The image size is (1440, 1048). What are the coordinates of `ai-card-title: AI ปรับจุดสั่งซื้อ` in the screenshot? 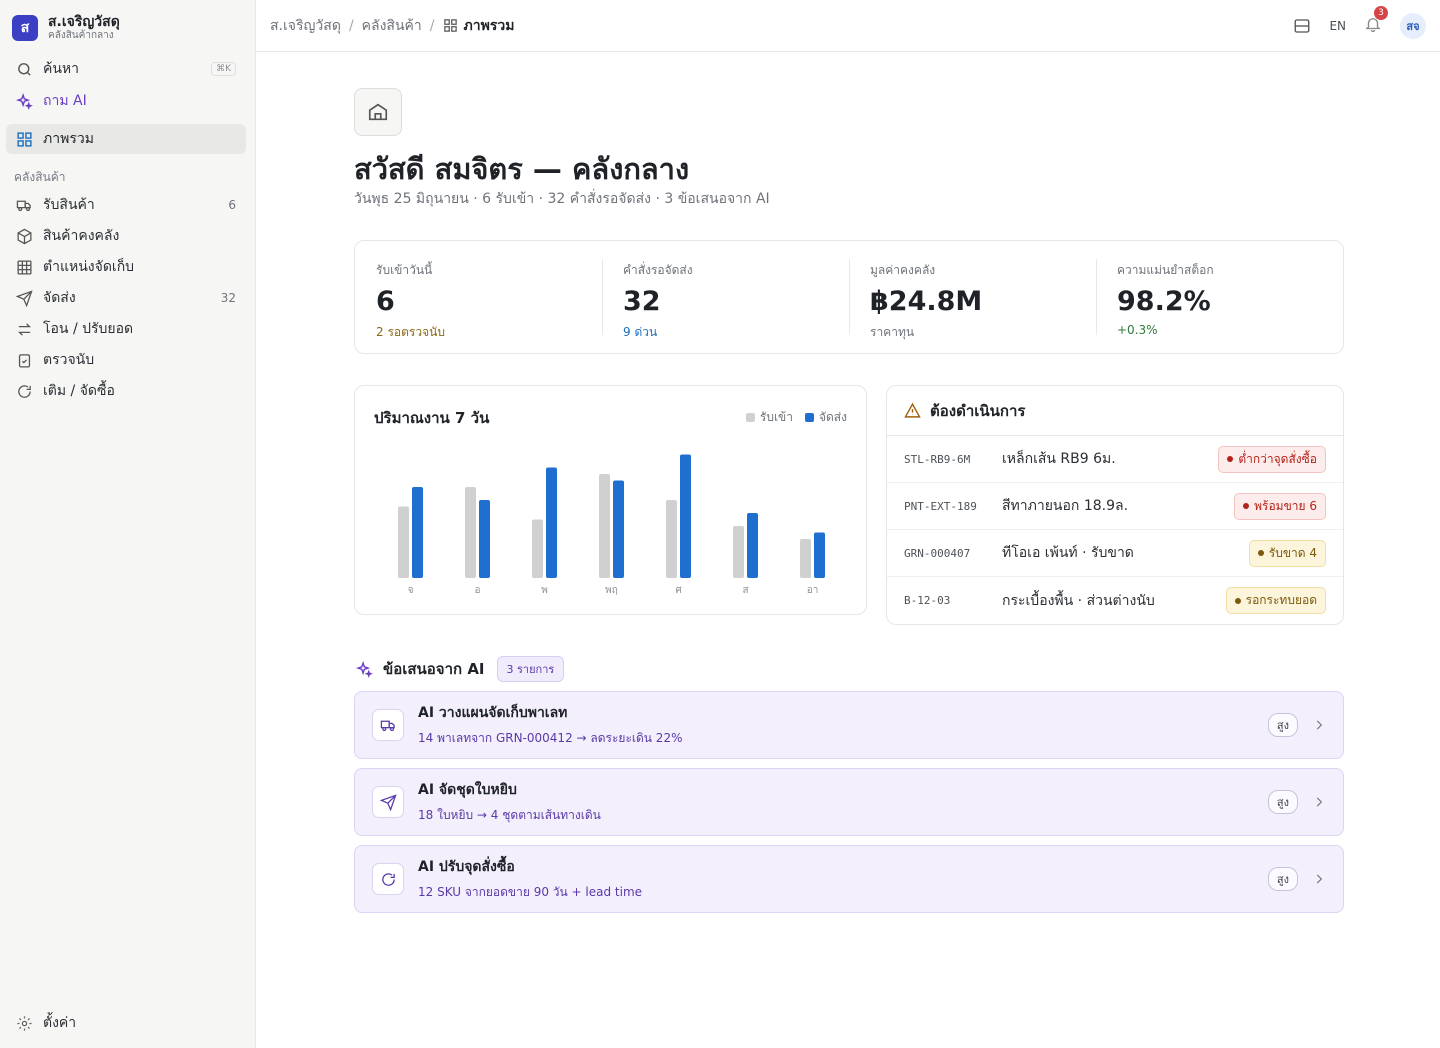 It's located at (466, 867).